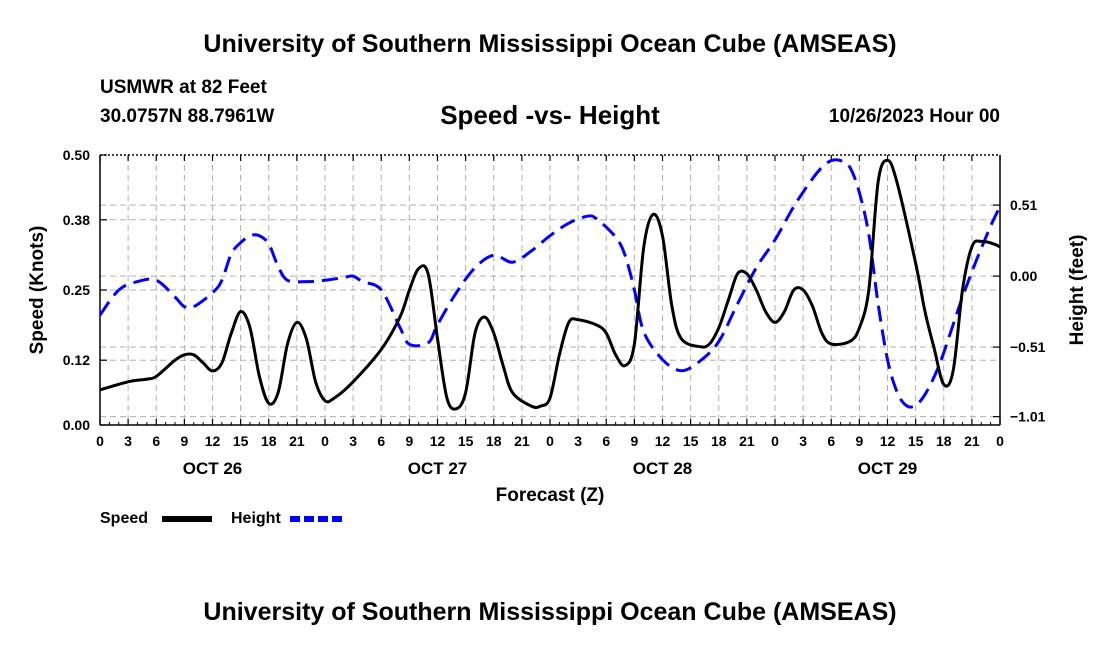 Image resolution: width=1100 pixels, height=650 pixels. Describe the element at coordinates (916, 441) in the screenshot. I see `x-tick-label-29: 15` at that location.